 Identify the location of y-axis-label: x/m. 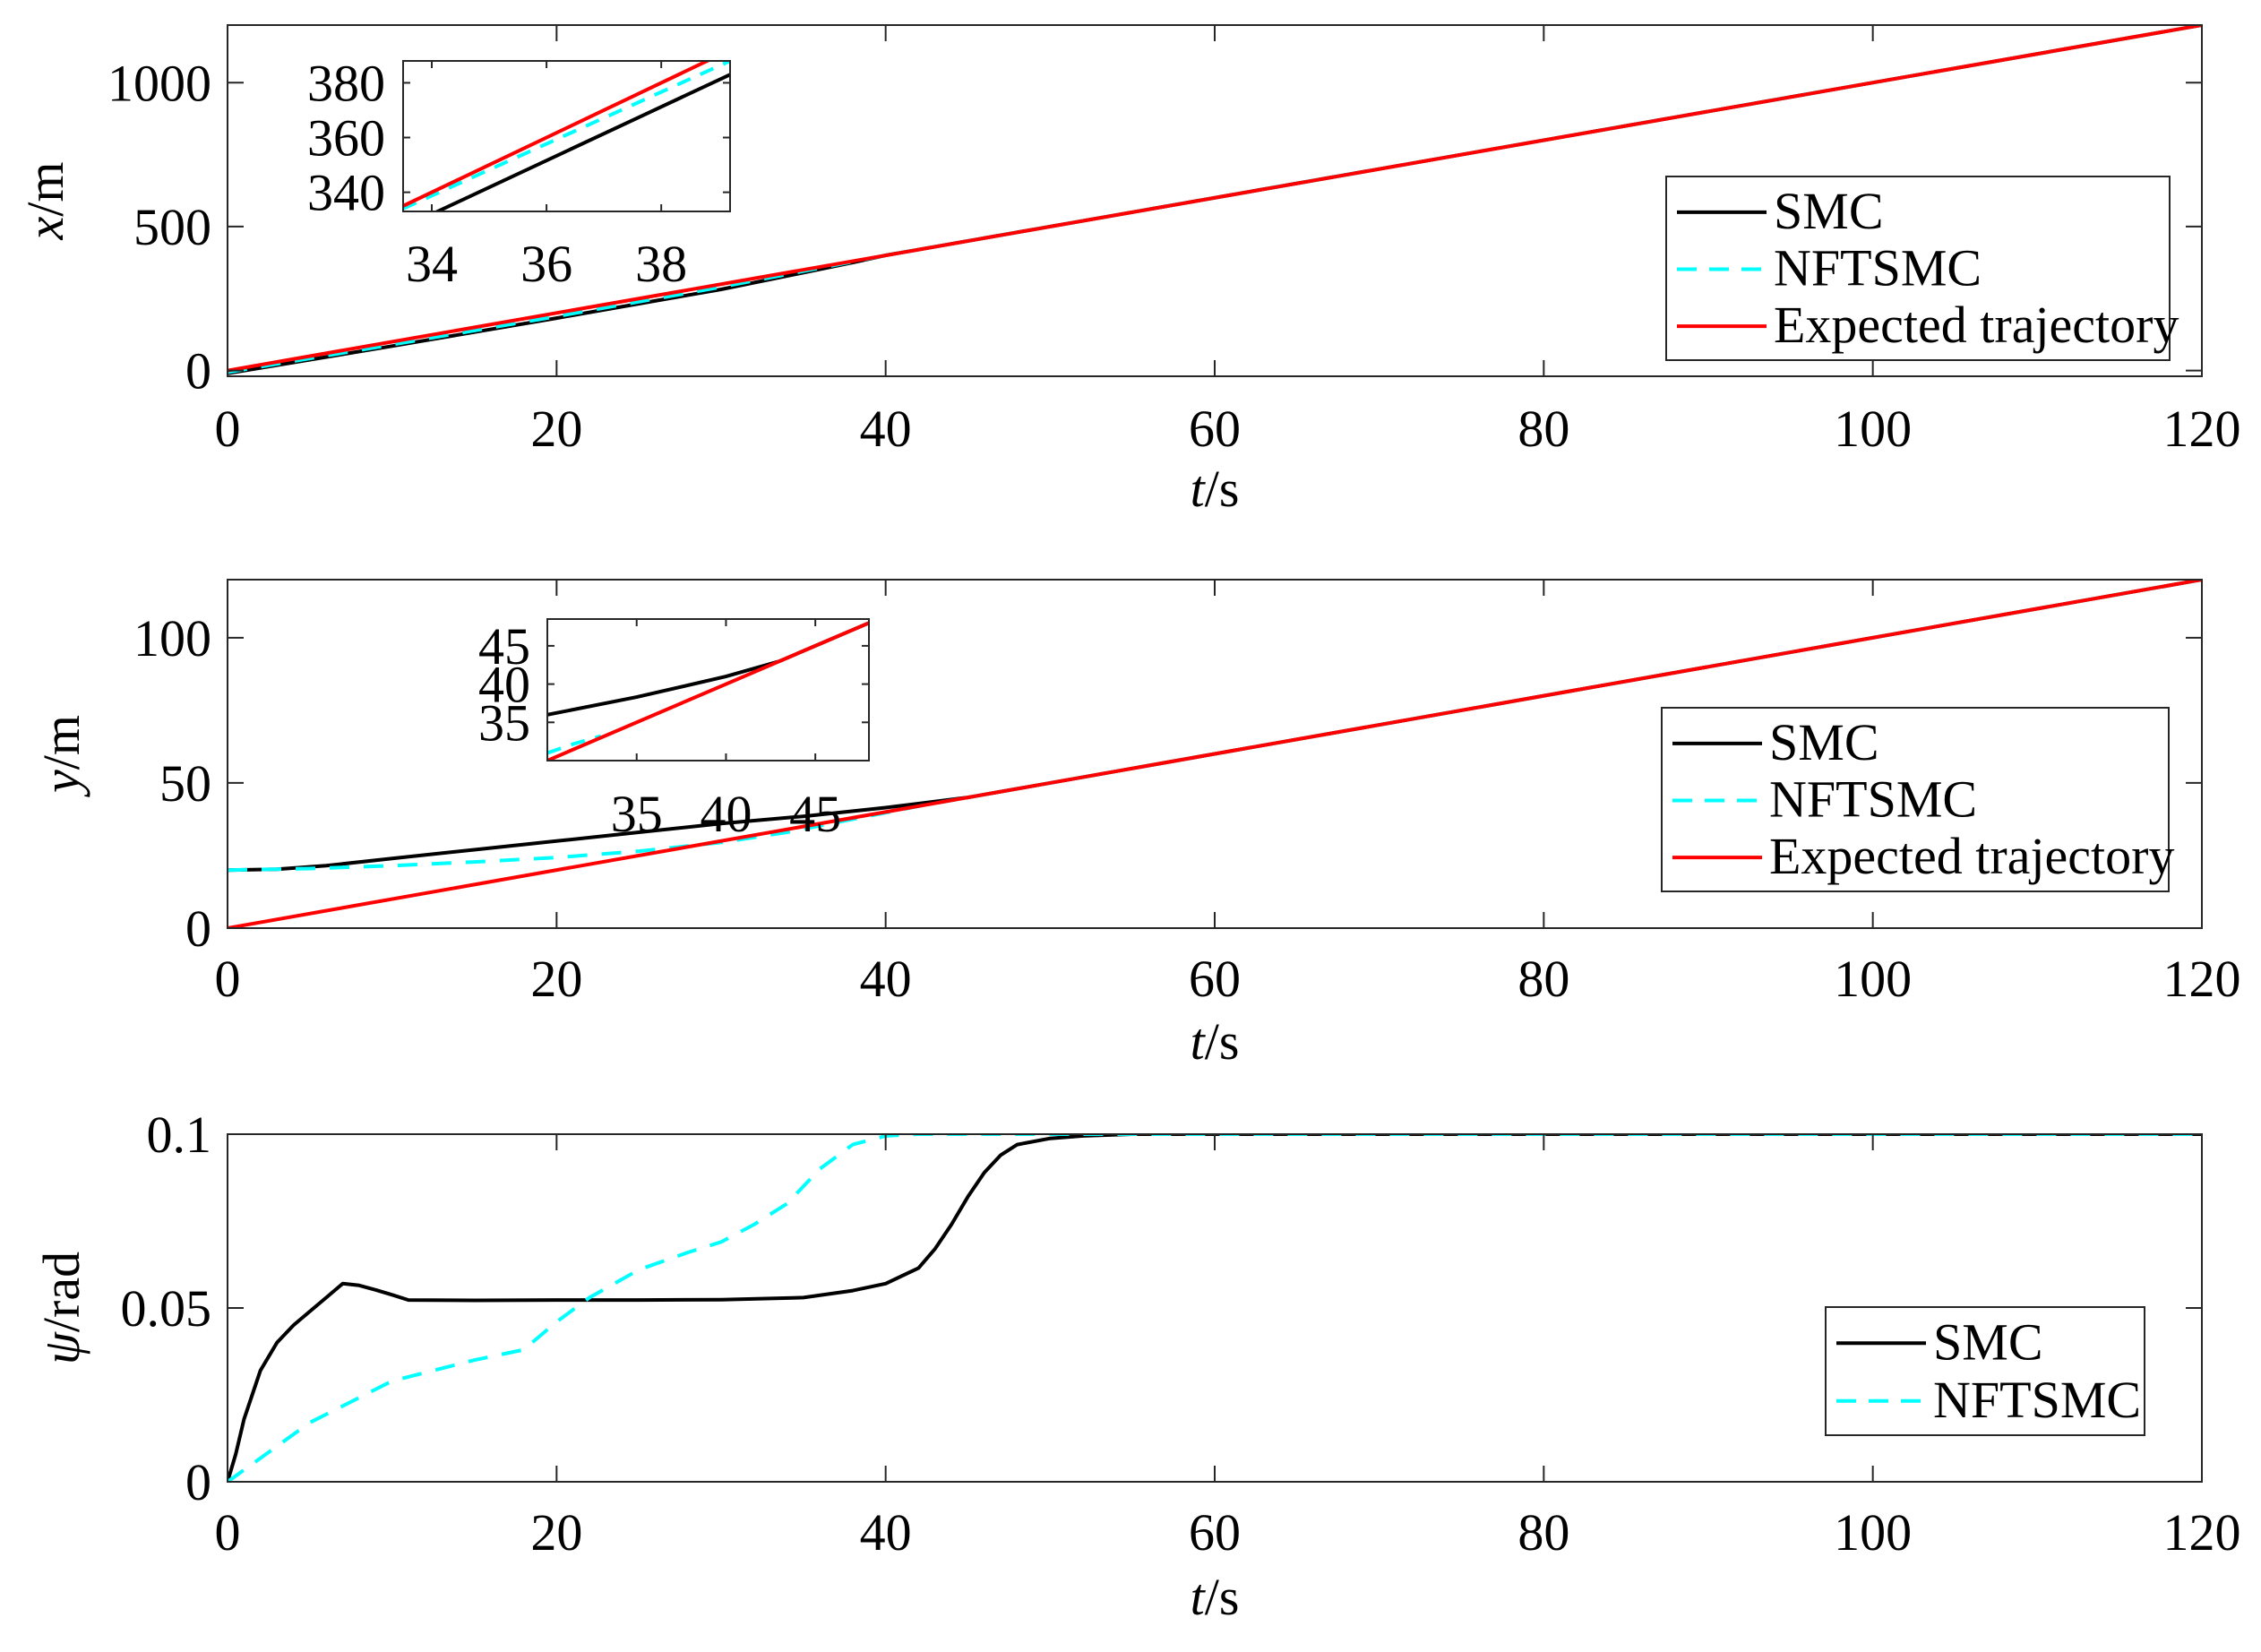
(45, 201).